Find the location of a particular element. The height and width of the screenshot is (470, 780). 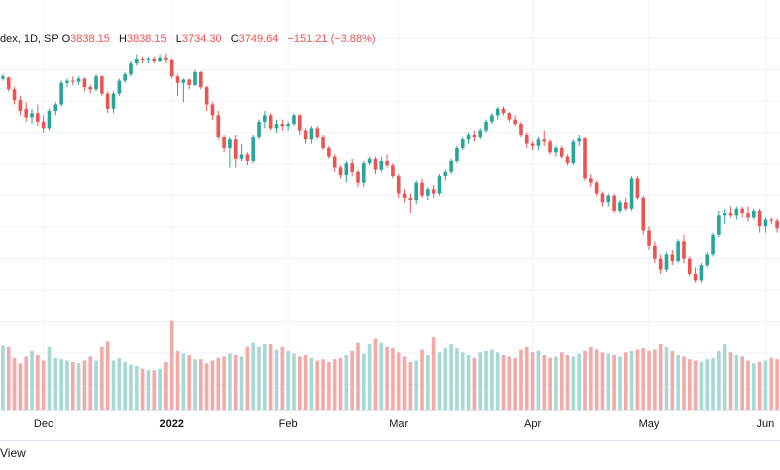

x-tick-label: 2022 is located at coordinates (171, 424).